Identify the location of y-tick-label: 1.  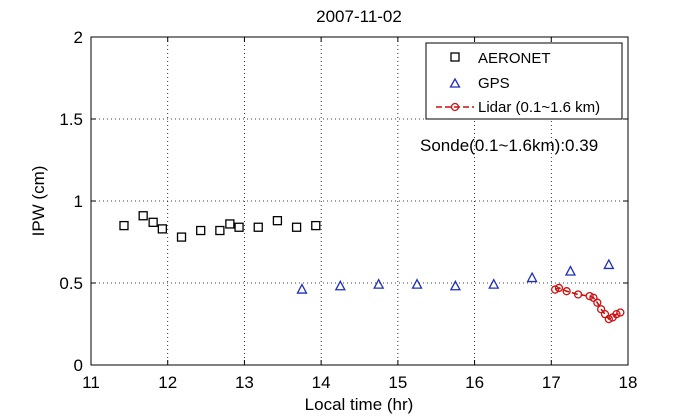
(78, 201).